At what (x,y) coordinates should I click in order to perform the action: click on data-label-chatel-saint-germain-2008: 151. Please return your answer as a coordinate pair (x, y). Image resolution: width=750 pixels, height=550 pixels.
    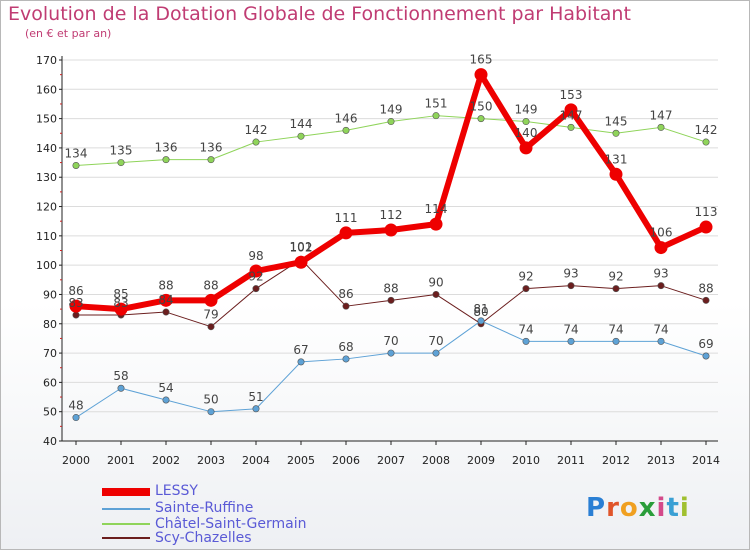
    Looking at the image, I should click on (436, 104).